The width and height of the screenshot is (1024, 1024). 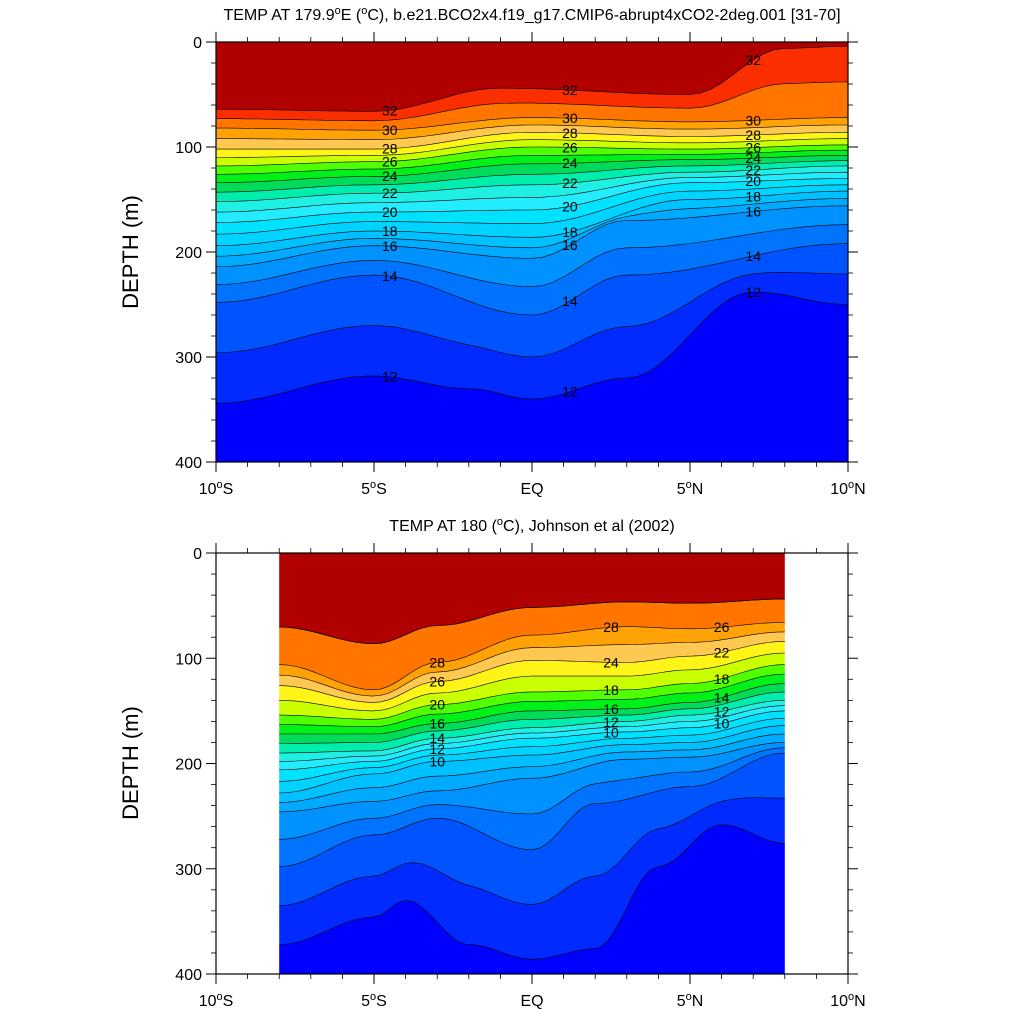 I want to click on contour-label: 20, so click(x=390, y=212).